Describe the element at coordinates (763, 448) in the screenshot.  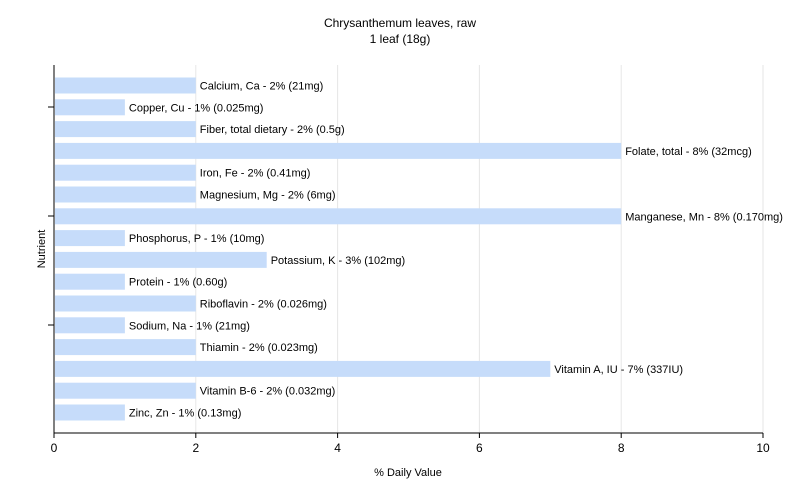
I see `x-tick-label-5: 10` at that location.